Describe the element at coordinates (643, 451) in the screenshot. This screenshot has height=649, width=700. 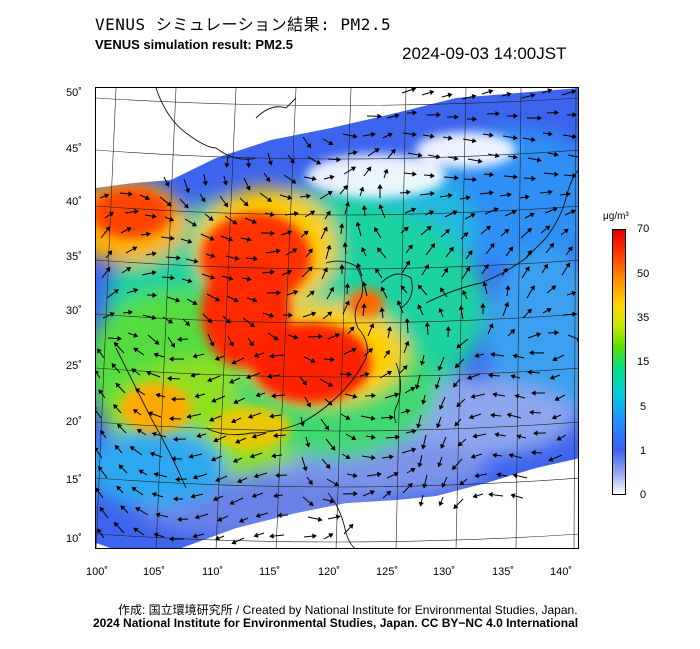
I see `colorbar-label: 1` at that location.